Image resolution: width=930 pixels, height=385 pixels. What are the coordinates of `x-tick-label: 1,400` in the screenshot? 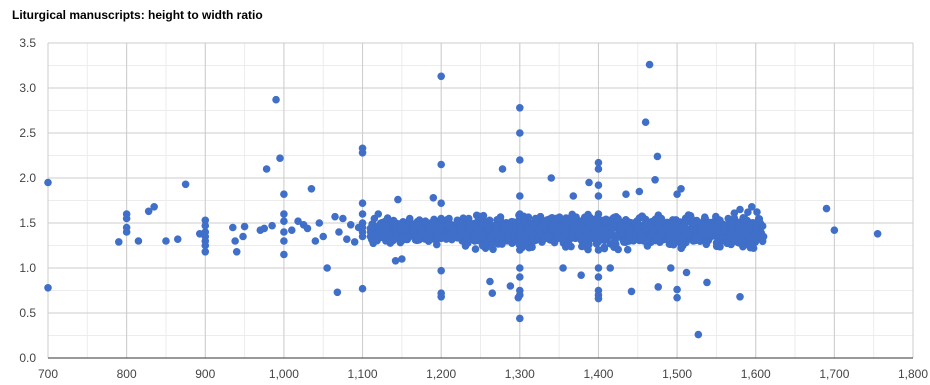 It's located at (598, 374).